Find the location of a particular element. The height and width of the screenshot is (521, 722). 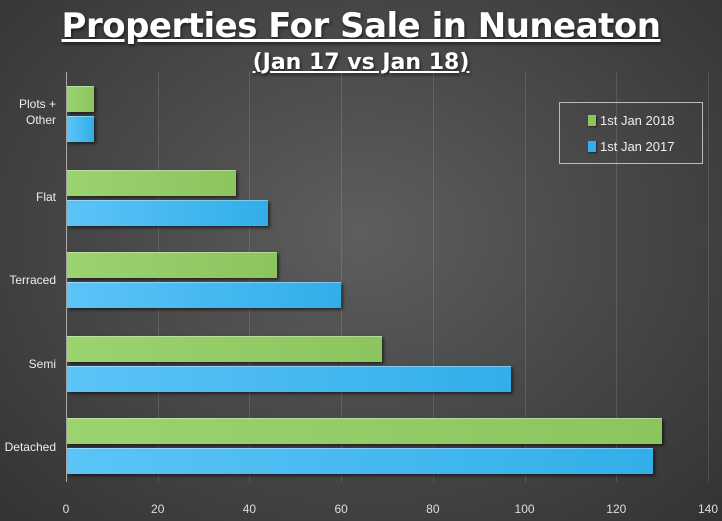

bar-plots-other-2017 is located at coordinates (80, 129).